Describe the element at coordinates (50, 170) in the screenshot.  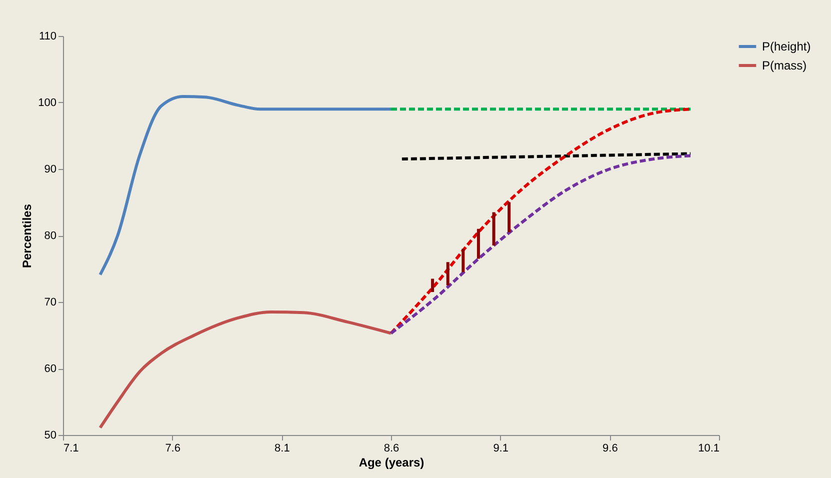
I see `y-tick-label: 90` at that location.